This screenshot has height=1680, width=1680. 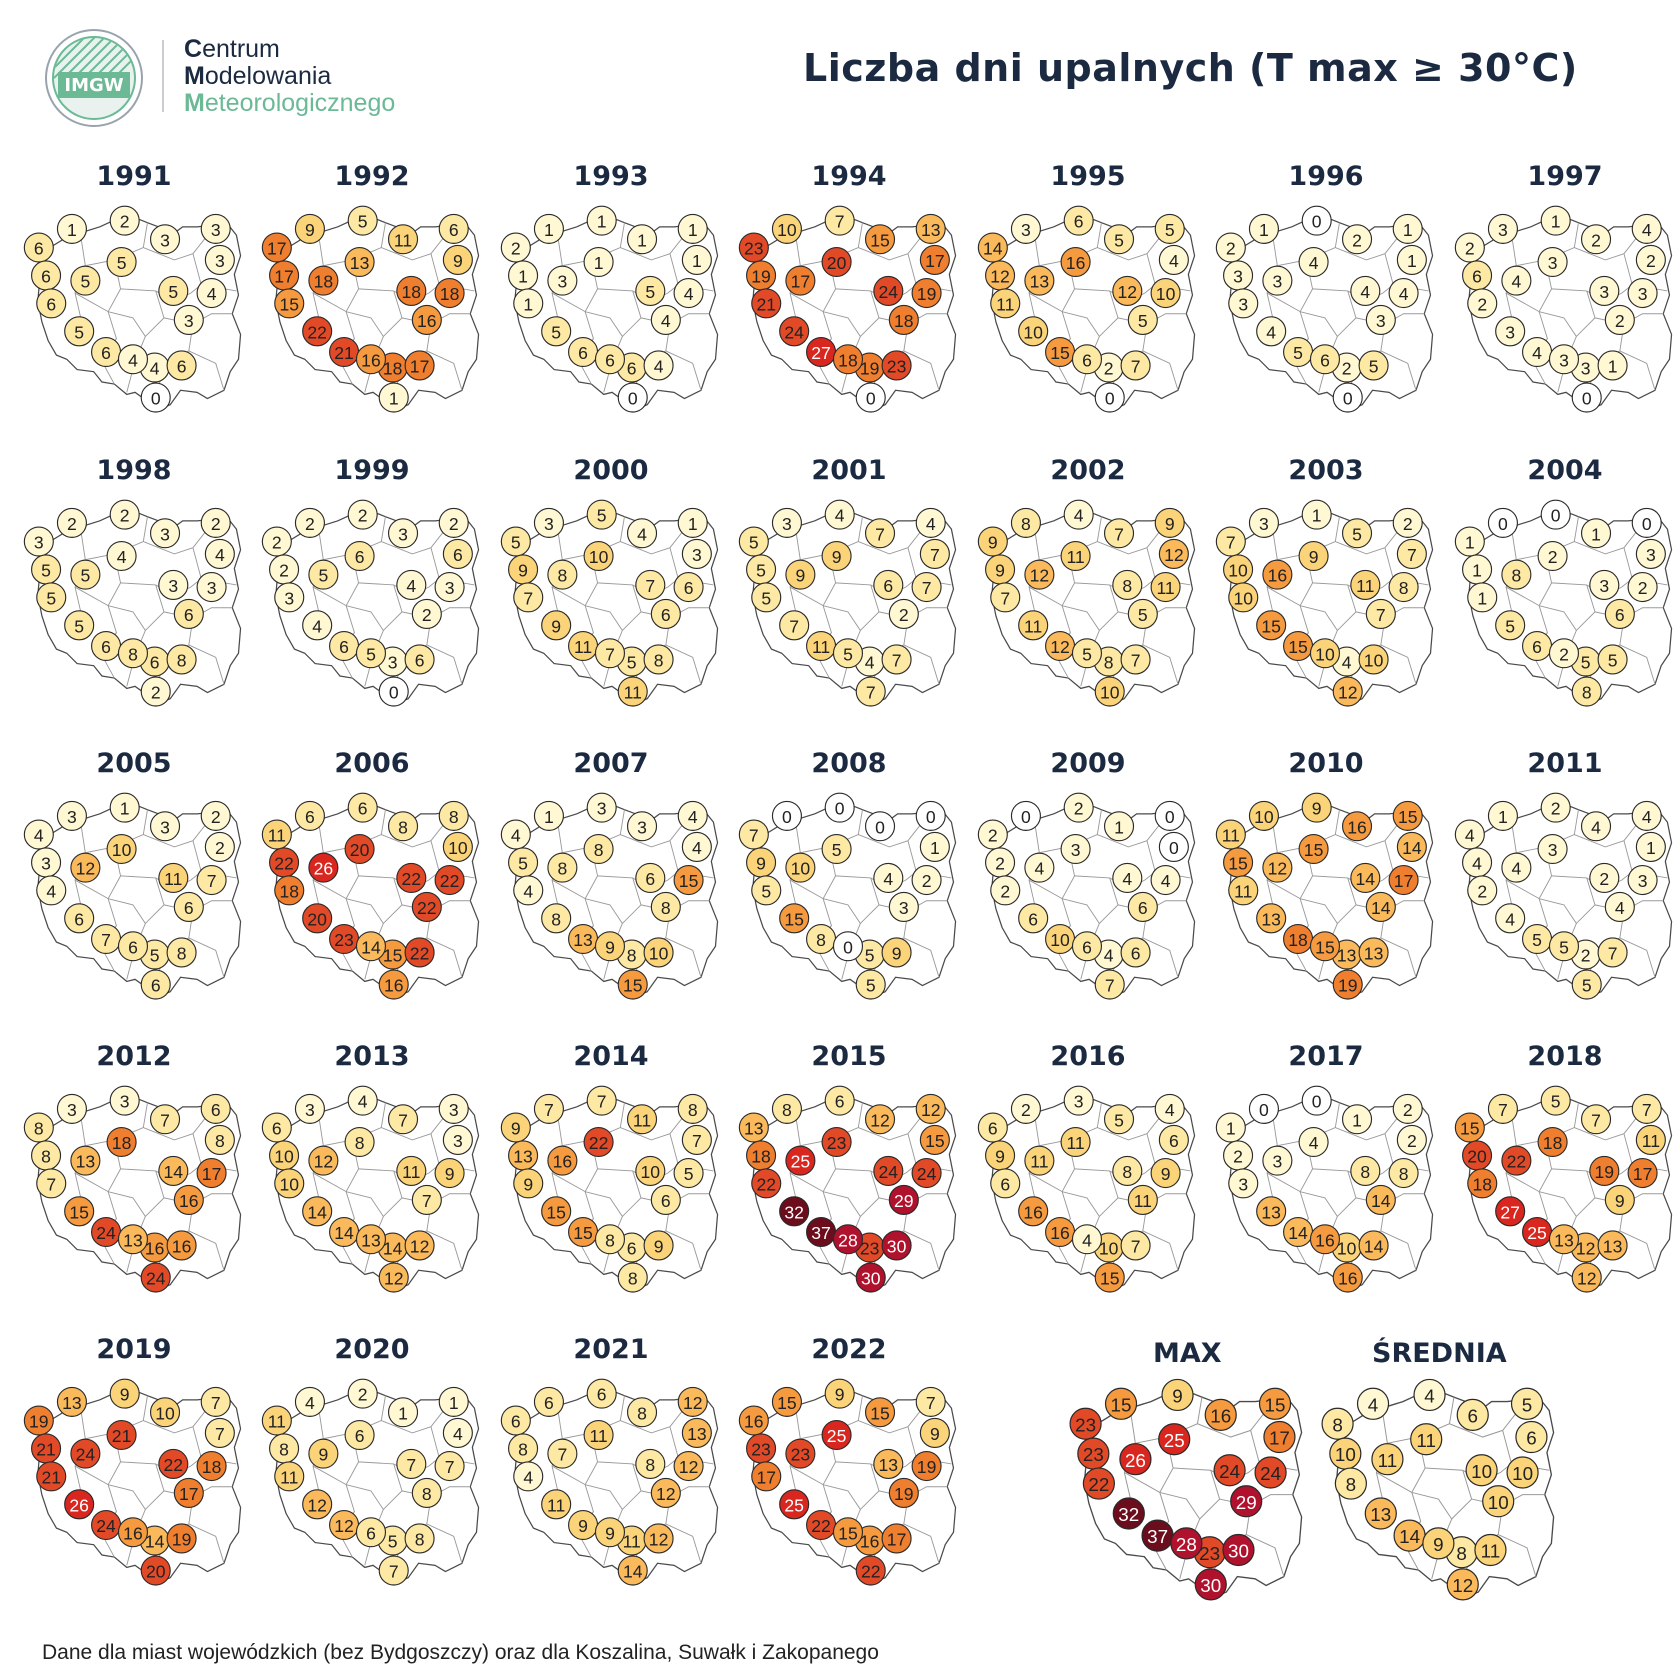 What do you see at coordinates (849, 470) in the screenshot?
I see `map-title: 2001` at bounding box center [849, 470].